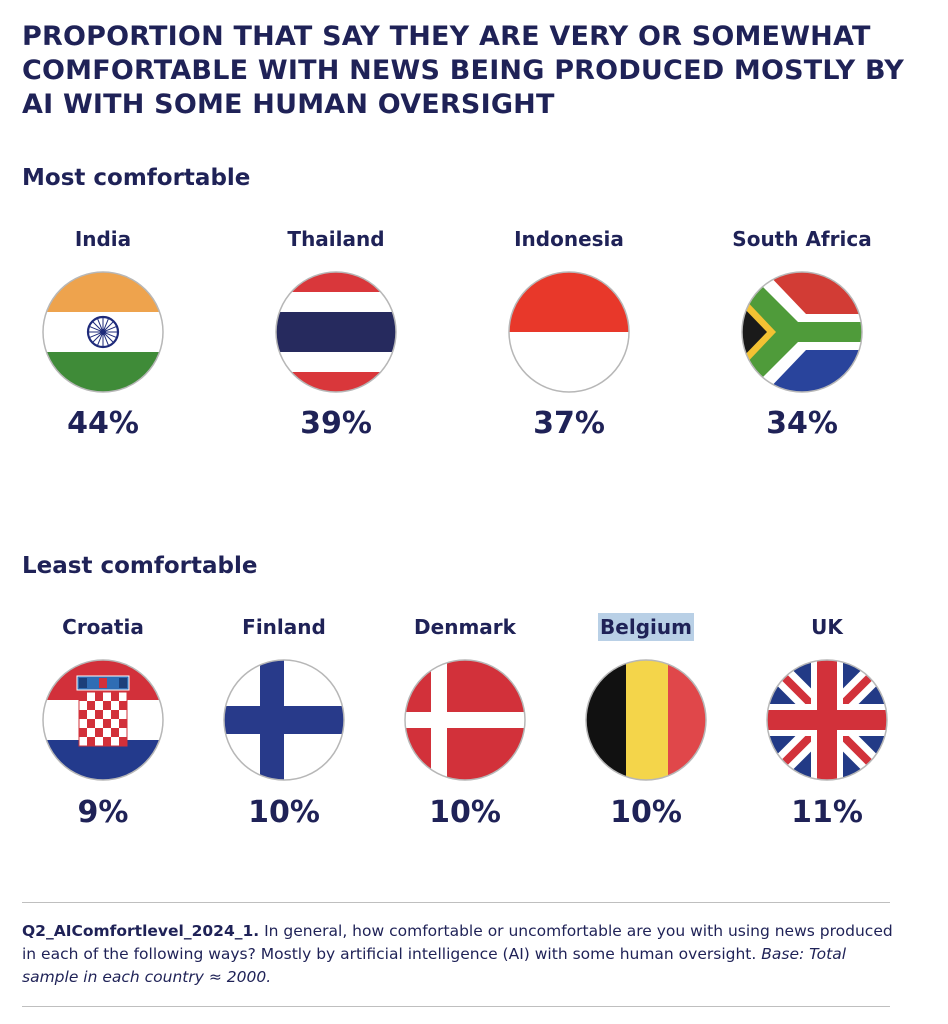  I want to click on footnote-bottom-divider, so click(456, 1006).